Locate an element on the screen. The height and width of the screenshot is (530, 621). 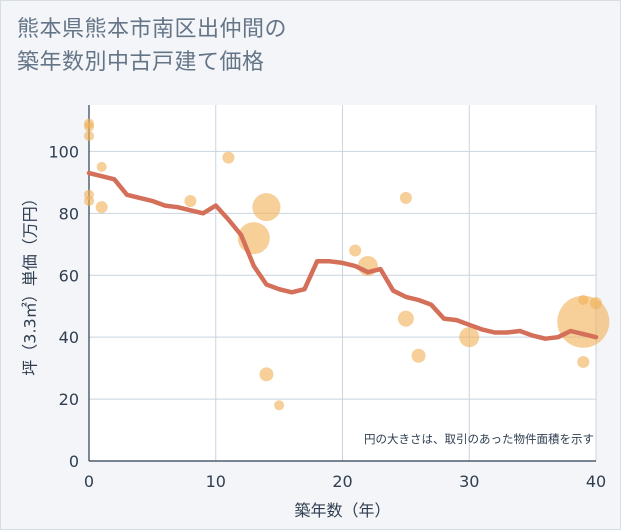
chart-title-line1: 熊本県熊本市南区出仲間の is located at coordinates (152, 29).